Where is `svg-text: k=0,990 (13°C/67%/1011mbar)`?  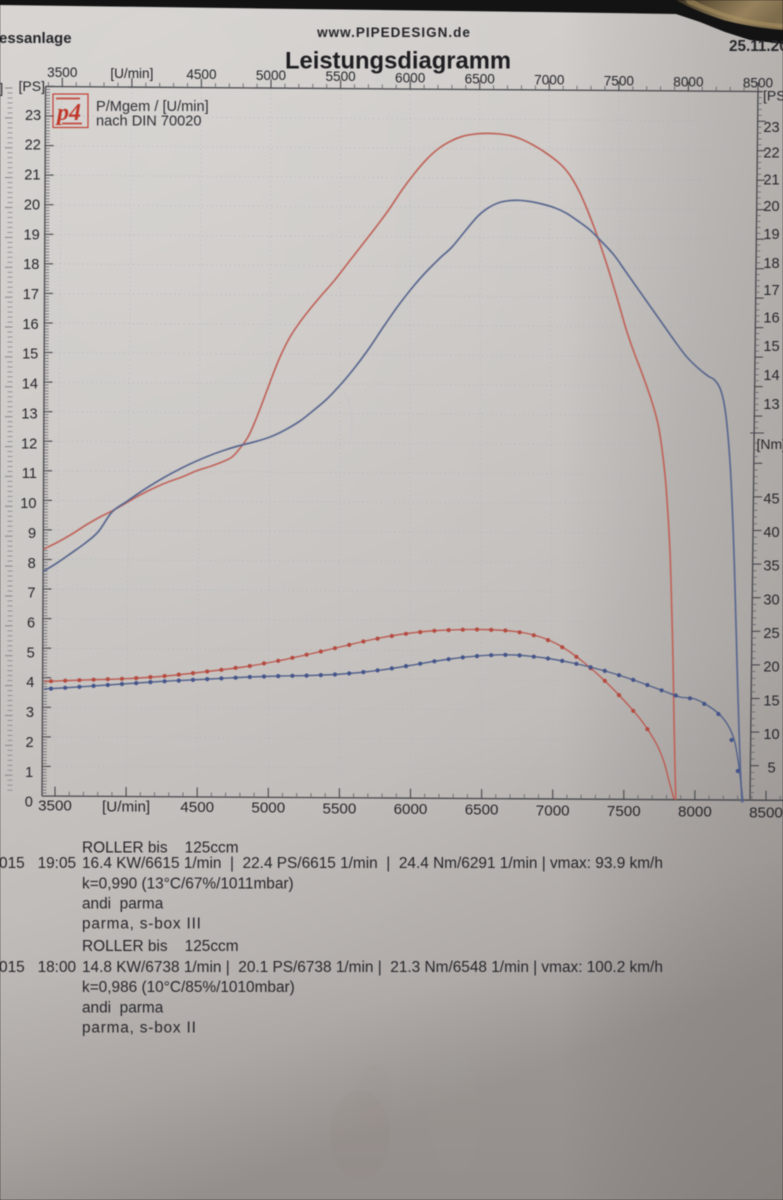
svg-text: k=0,990 (13°C/67%/1011mbar) is located at coordinates (188, 884).